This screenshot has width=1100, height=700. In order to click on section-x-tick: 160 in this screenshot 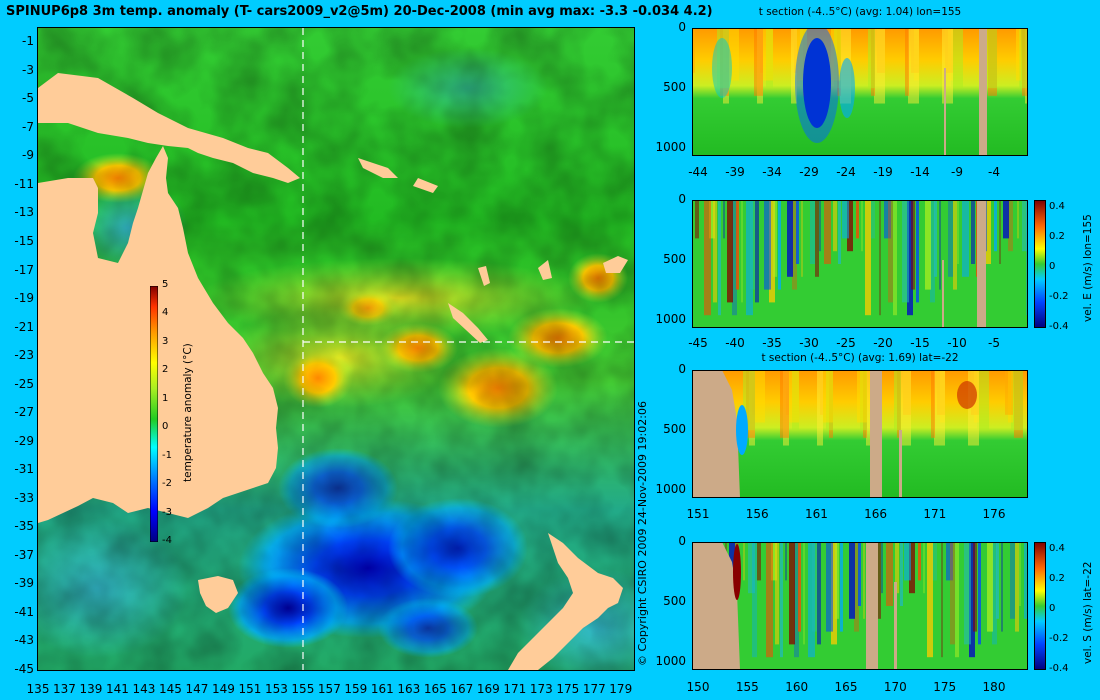, I will do `click(797, 687)`.